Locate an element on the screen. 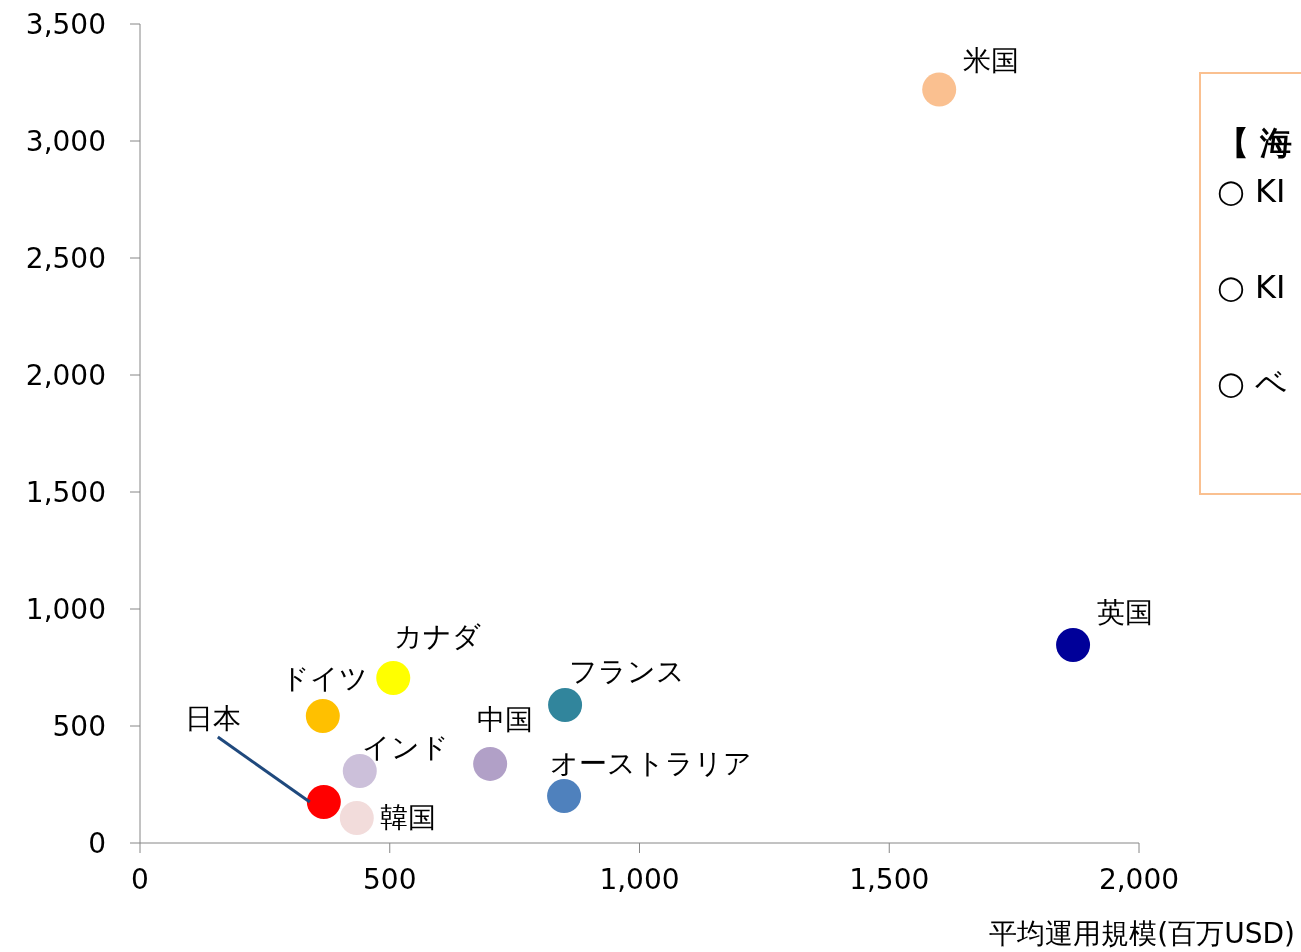 The height and width of the screenshot is (952, 1301). y-tick-label: 0 is located at coordinates (97, 843).